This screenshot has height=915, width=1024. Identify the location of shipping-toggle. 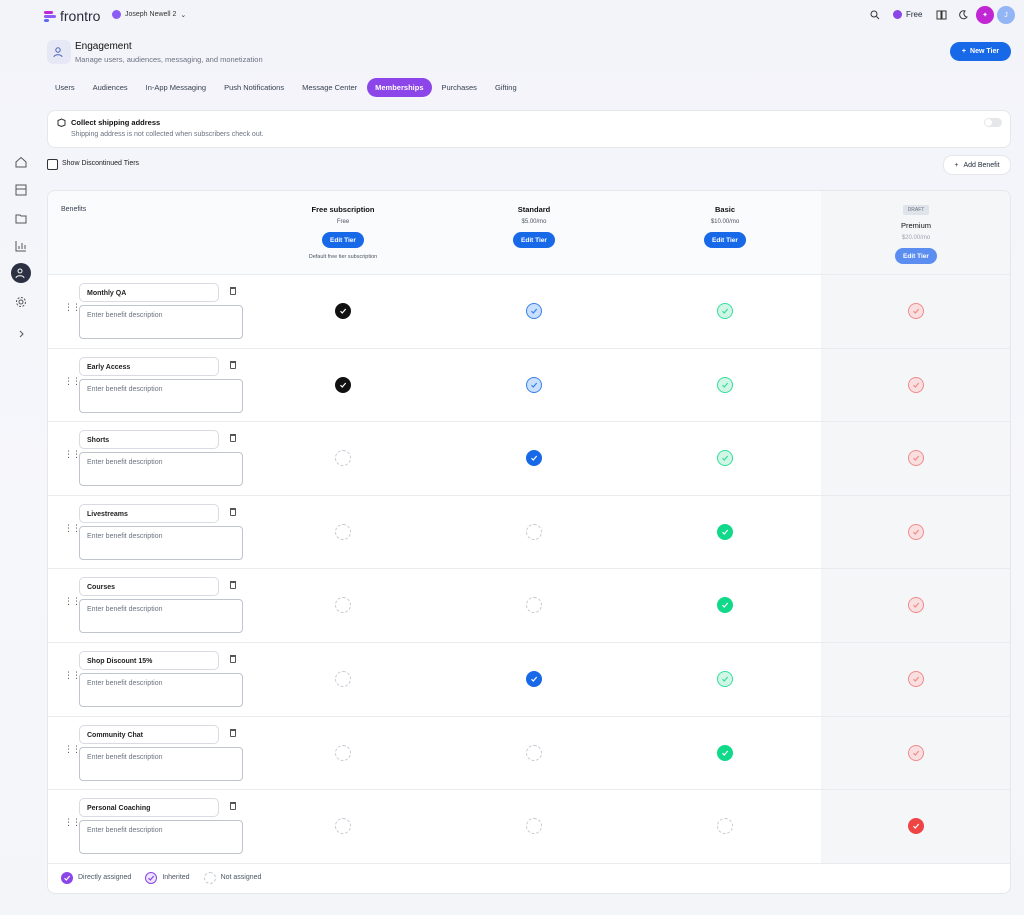
(993, 122).